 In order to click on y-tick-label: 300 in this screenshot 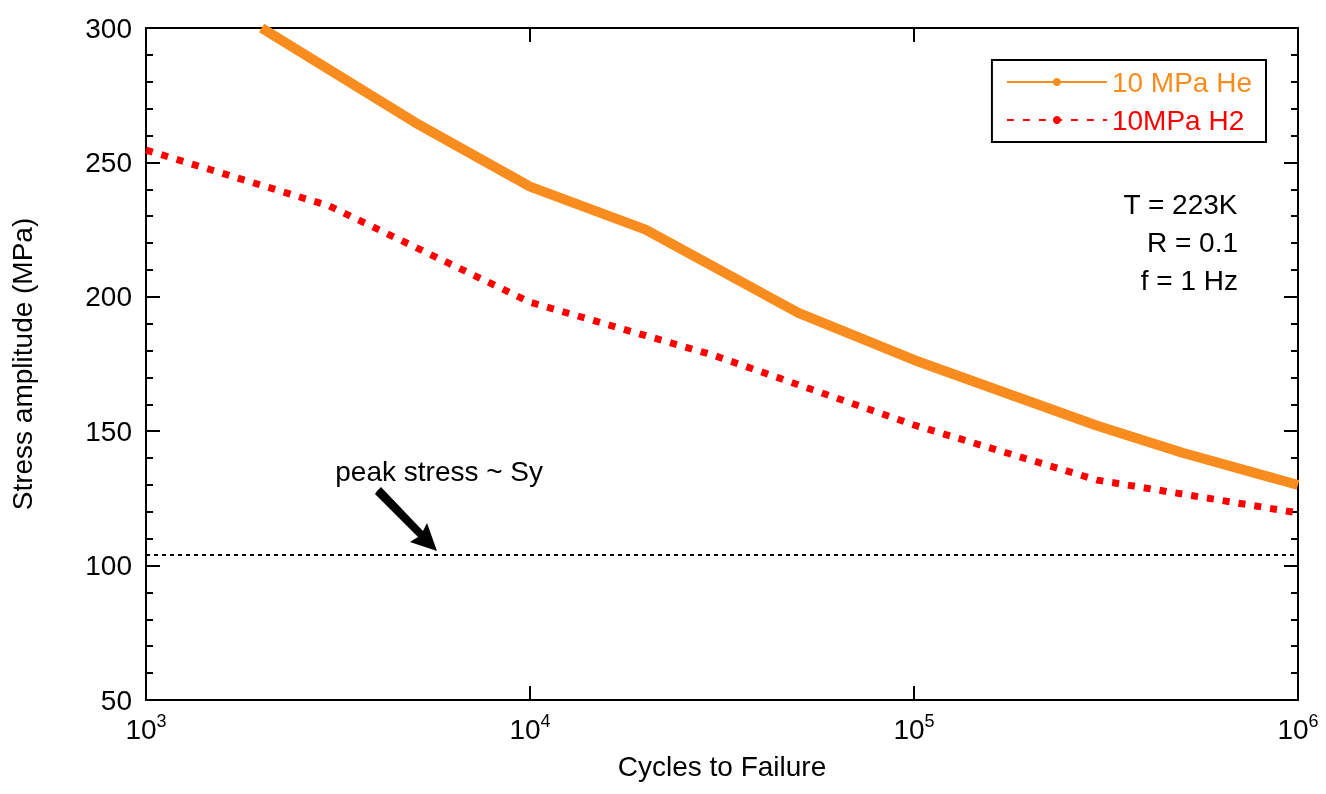, I will do `click(108, 28)`.